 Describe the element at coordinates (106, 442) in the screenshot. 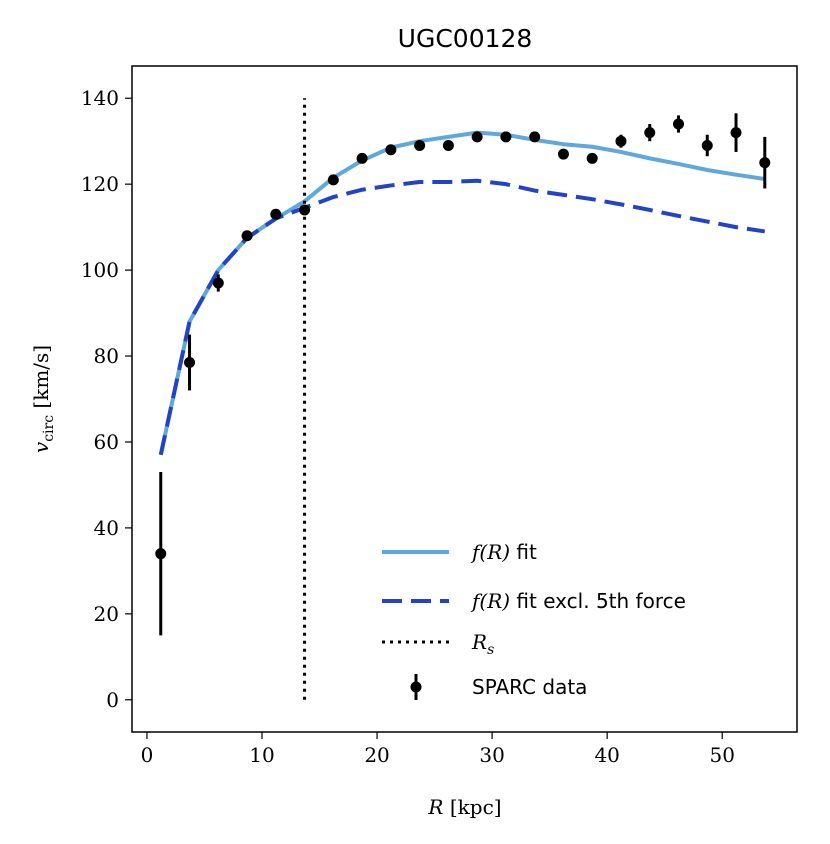

I see `y-tick-label: 60` at that location.